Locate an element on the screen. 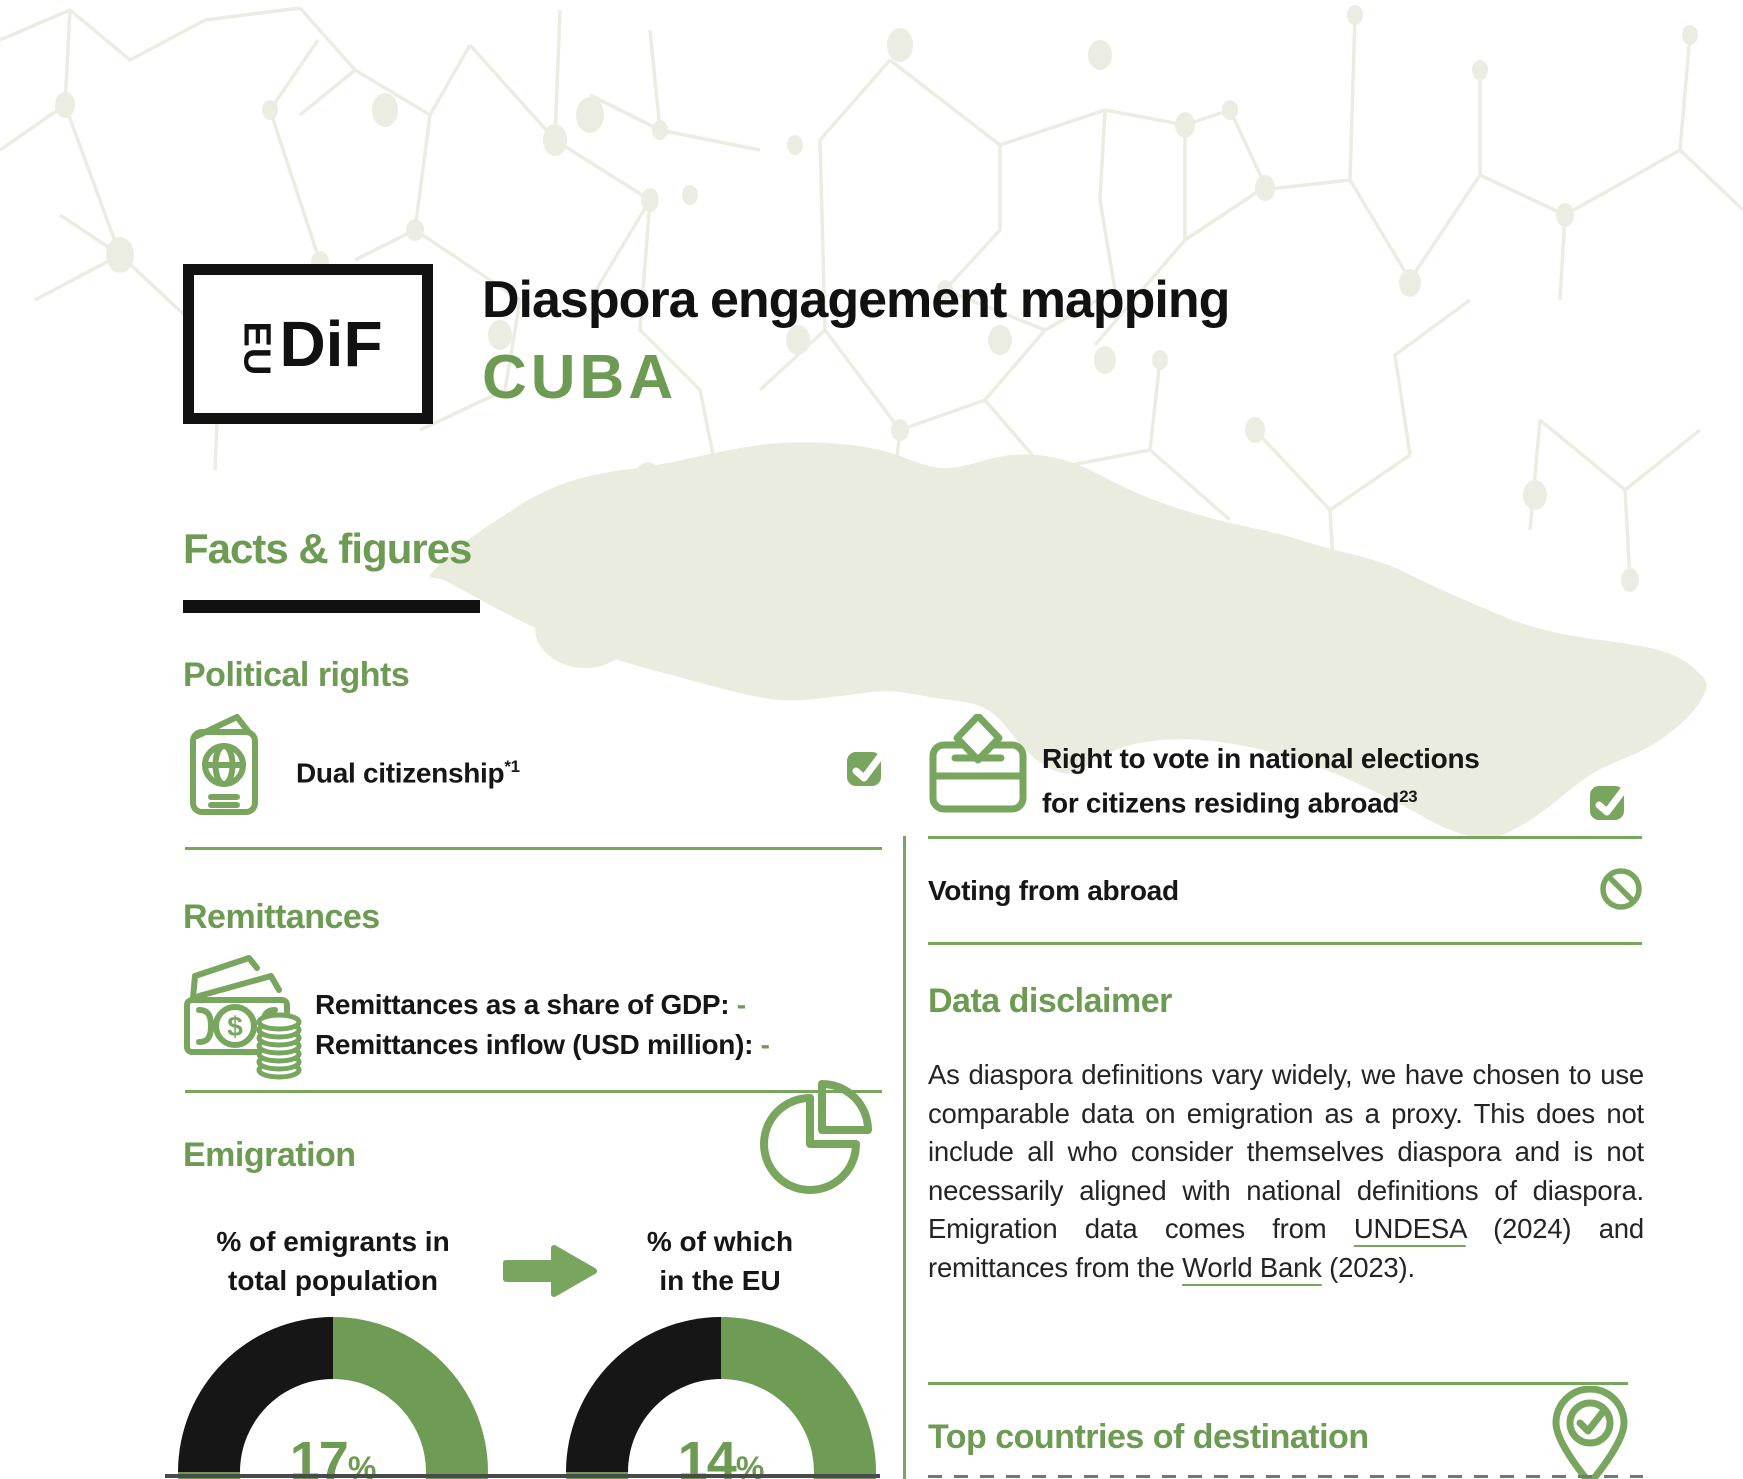 Image resolution: width=1743 pixels, height=1479 pixels. eudif-logo: EU DiF is located at coordinates (308, 344).